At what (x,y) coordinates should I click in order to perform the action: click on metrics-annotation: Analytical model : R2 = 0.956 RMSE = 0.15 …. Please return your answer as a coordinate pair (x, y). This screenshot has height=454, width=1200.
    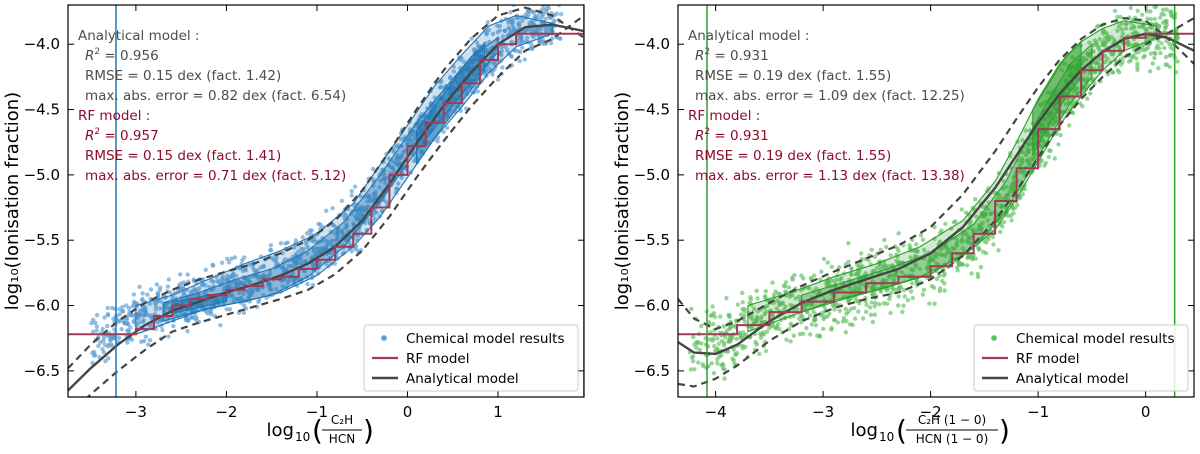
    Looking at the image, I should click on (212, 106).